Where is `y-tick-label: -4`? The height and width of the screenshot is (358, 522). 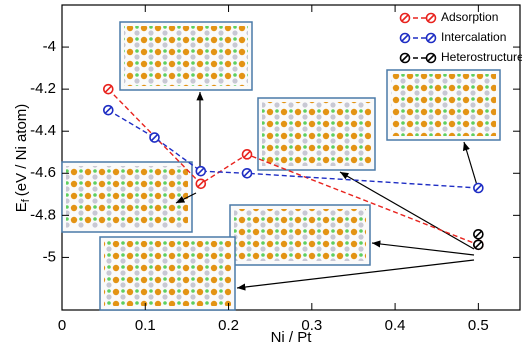 y-tick-label: -4 is located at coordinates (49, 46).